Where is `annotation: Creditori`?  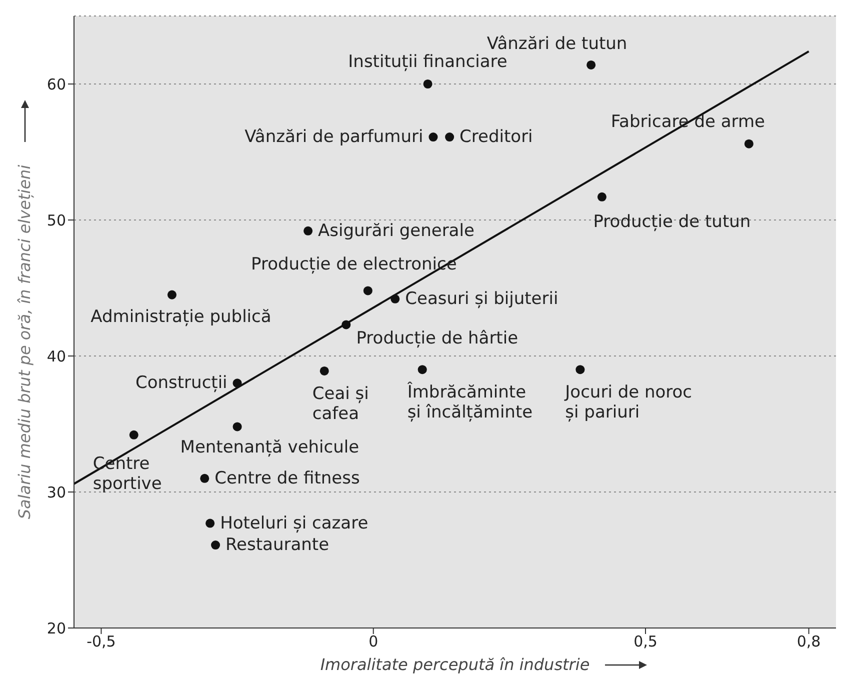 annotation: Creditori is located at coordinates (496, 137).